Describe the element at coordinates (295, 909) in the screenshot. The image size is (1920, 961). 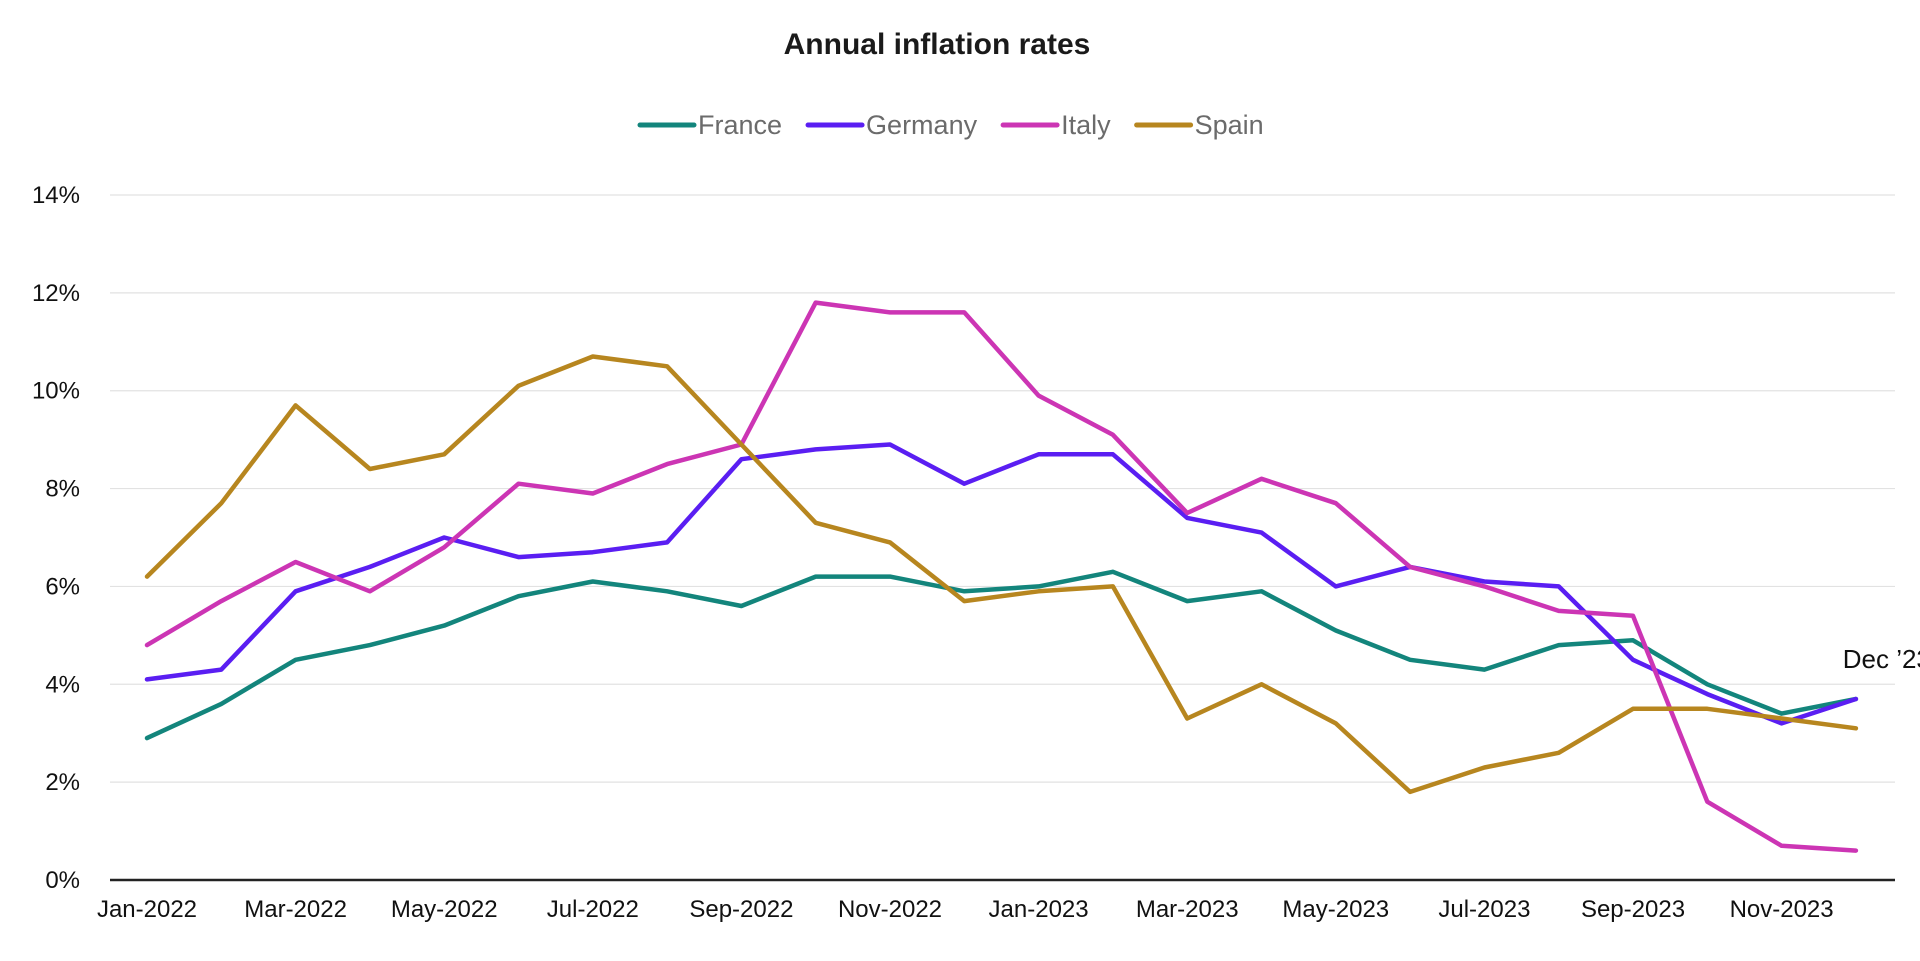
I see `x-tick-label: Mar-2022` at that location.